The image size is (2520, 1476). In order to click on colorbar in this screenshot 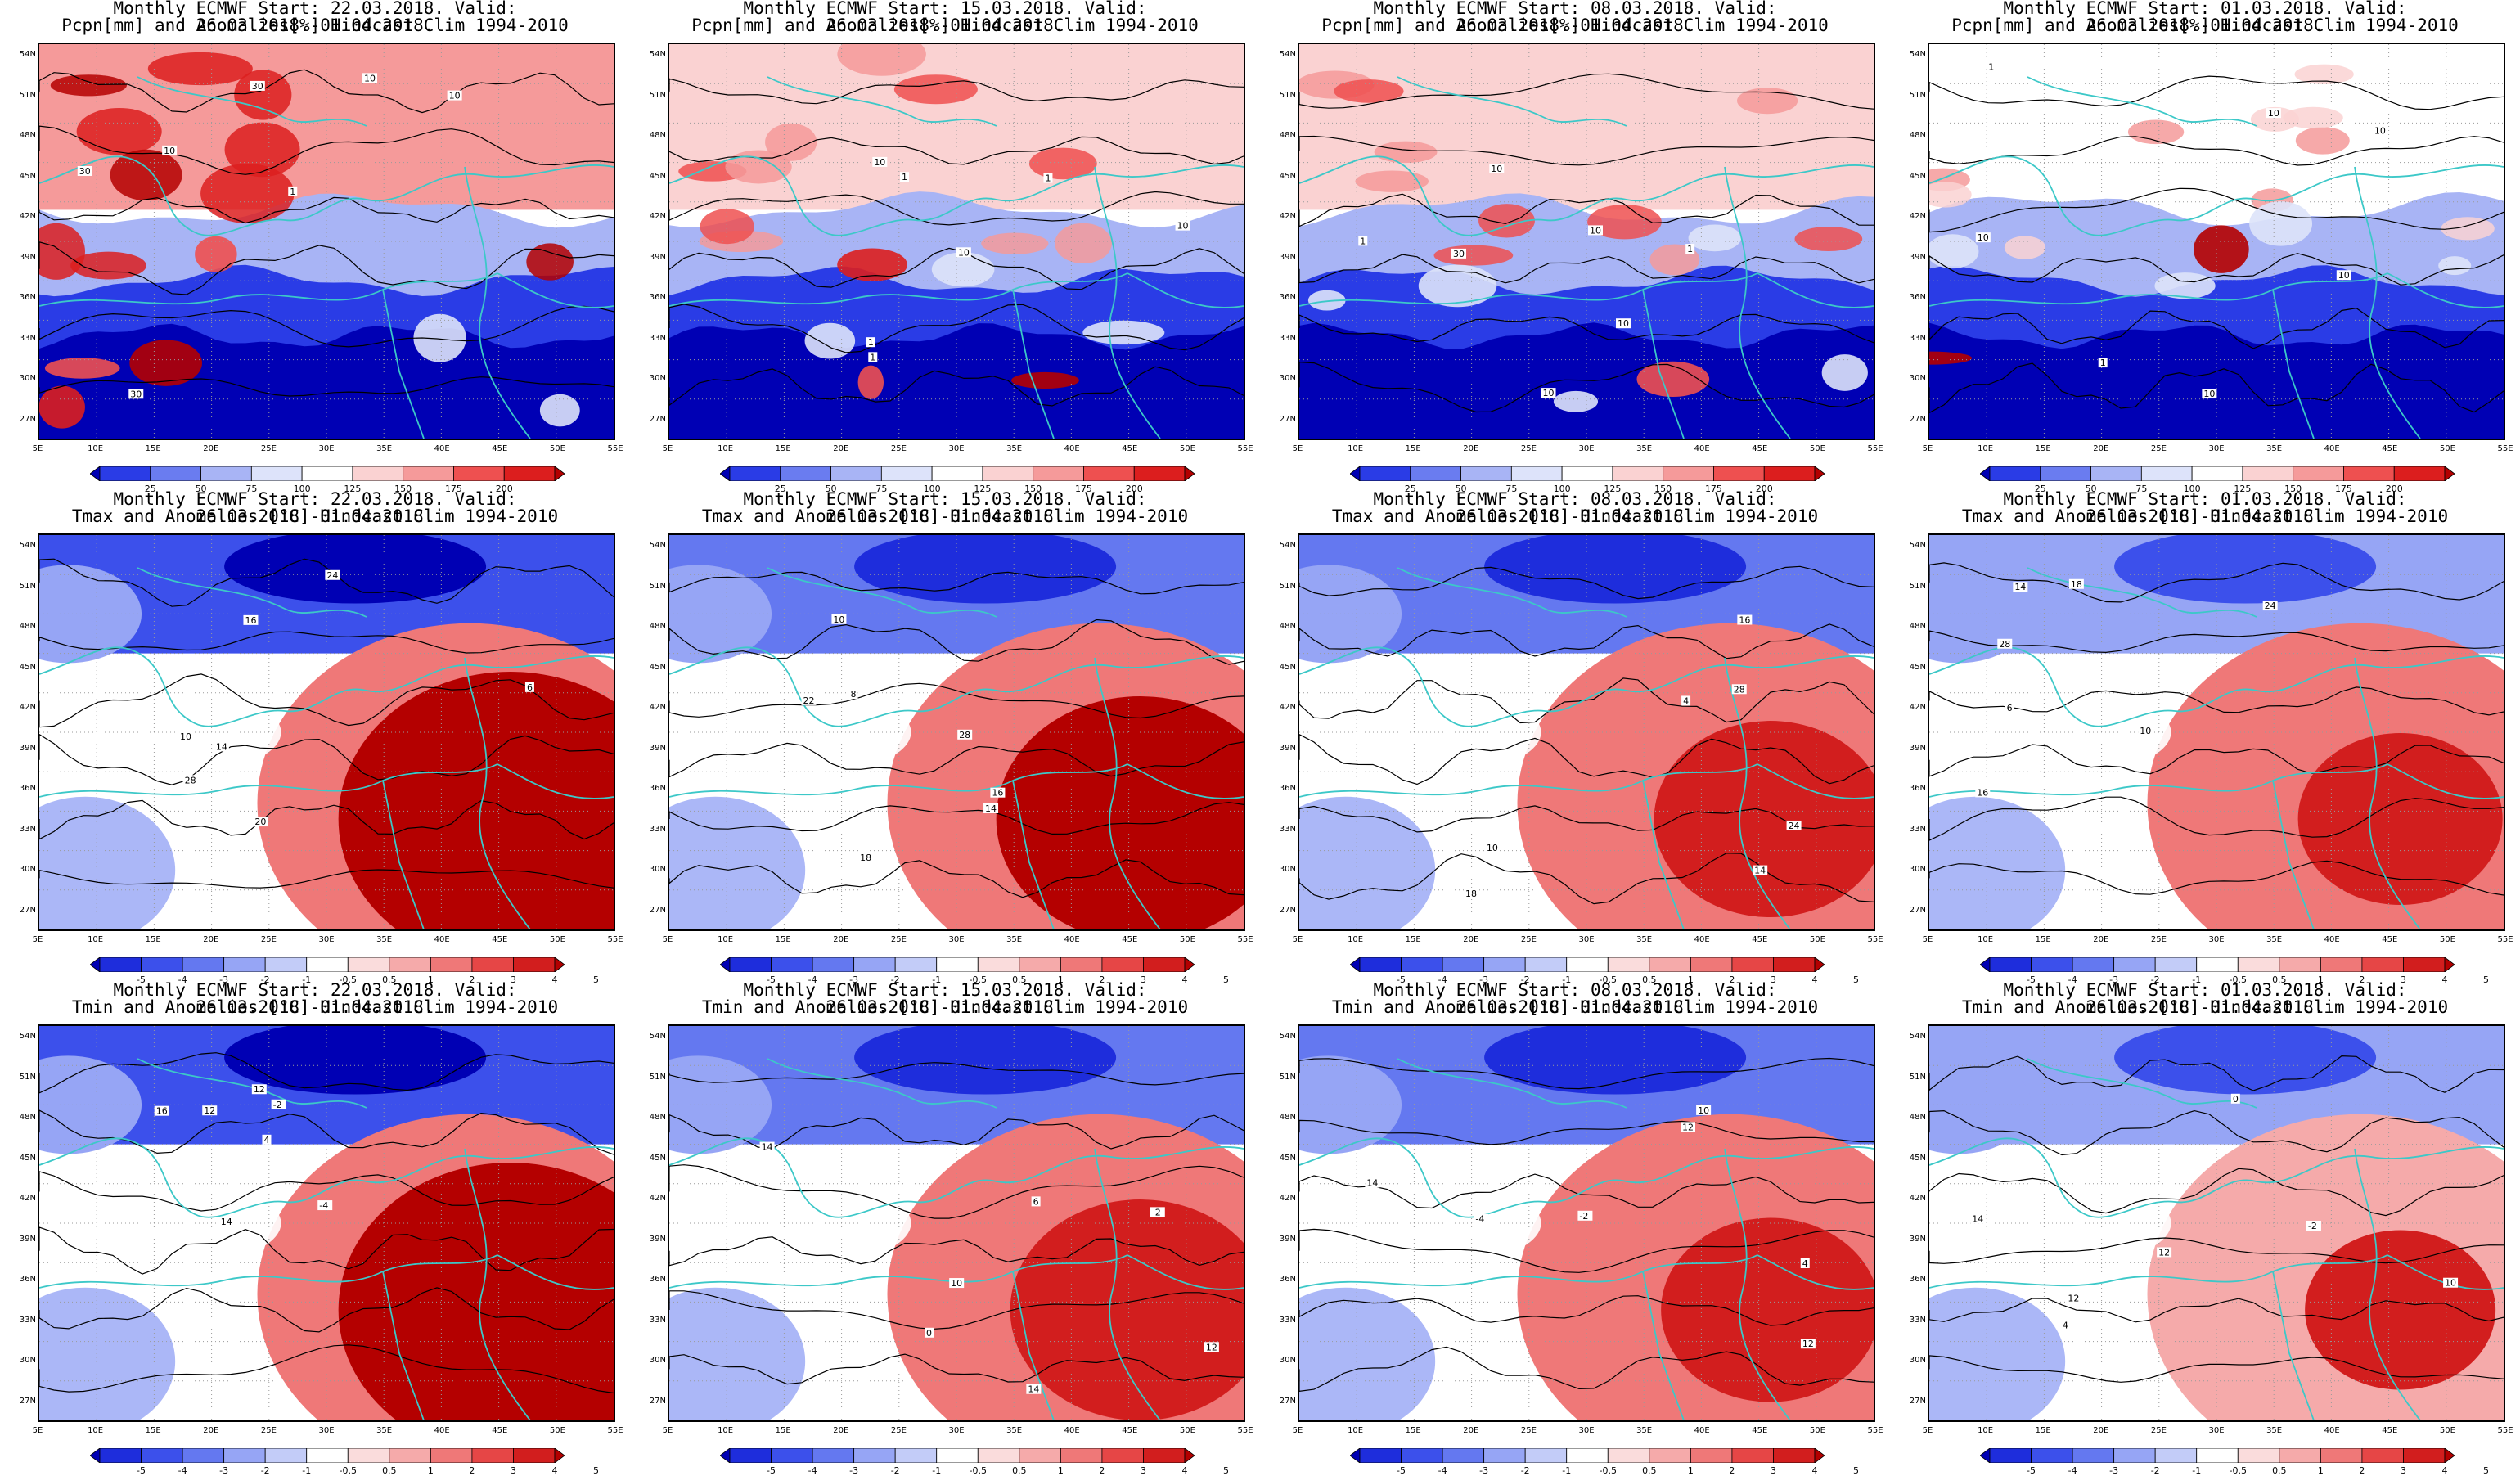, I will do `click(328, 474)`.